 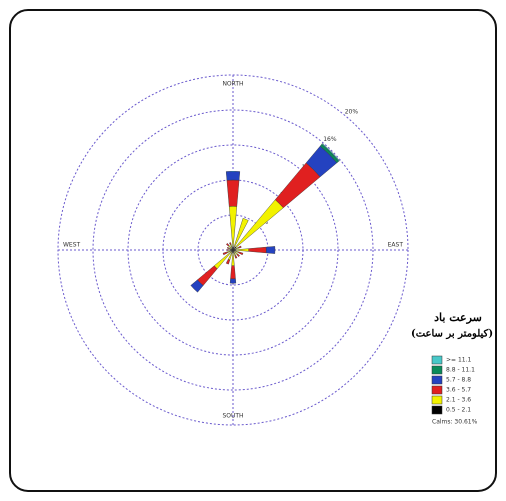 What do you see at coordinates (452, 334) in the screenshot?
I see `legend-subtitle: (کیلومتر بر ساعت)` at bounding box center [452, 334].